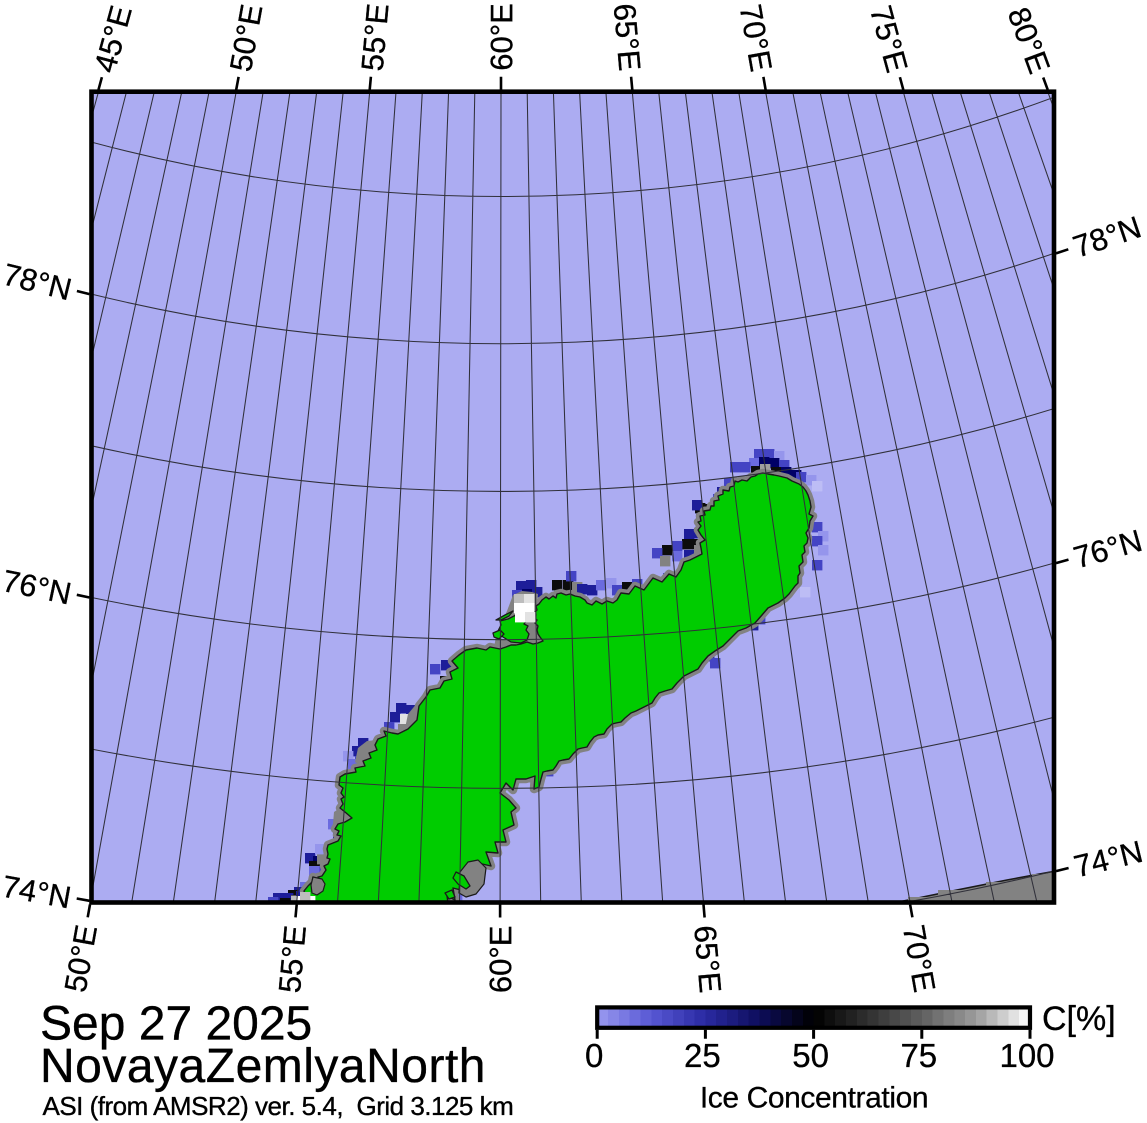 The height and width of the screenshot is (1123, 1147). Describe the element at coordinates (702, 1055) in the screenshot. I see `svg-text: 25` at that location.